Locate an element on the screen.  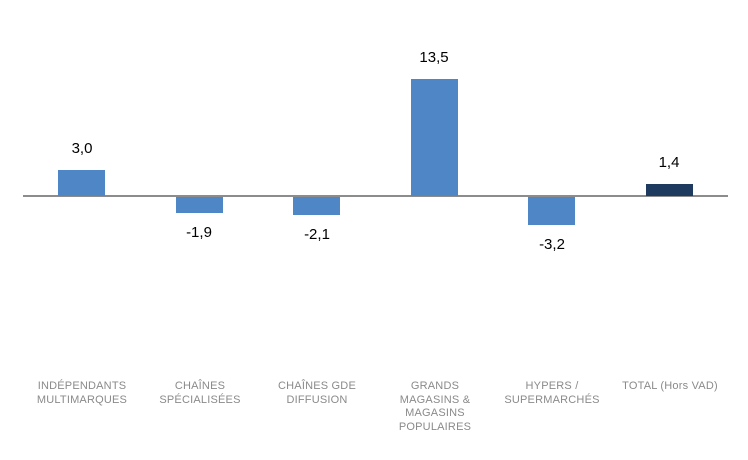
category-label: CHAÎNES GDE DIFFUSION is located at coordinates (317, 393).